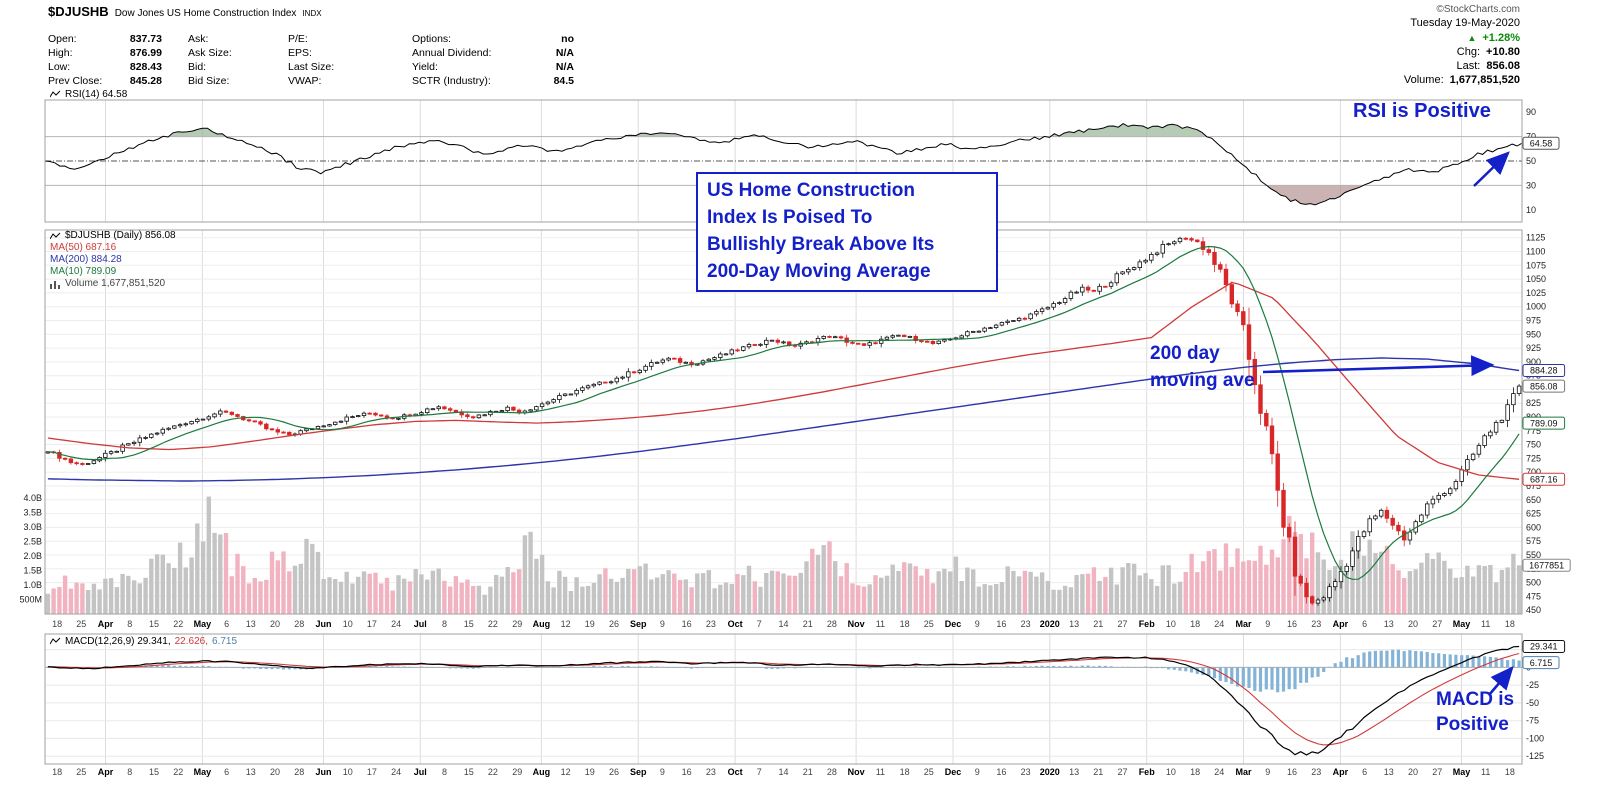  I want to click on quote-row: Options: no, so click(493, 39).